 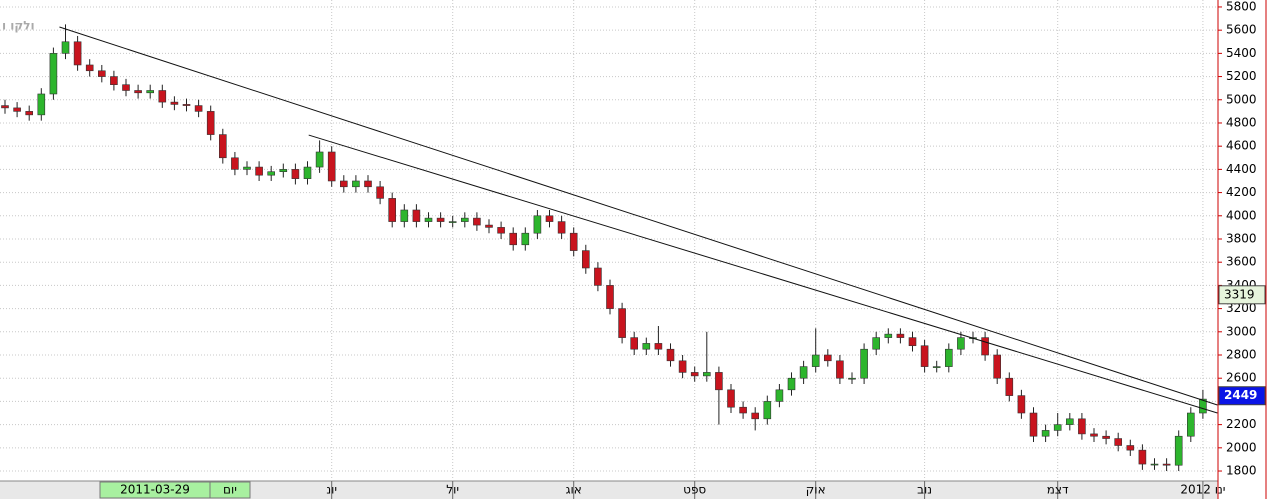 I want to click on y-tick-label: 4400, so click(x=1241, y=169).